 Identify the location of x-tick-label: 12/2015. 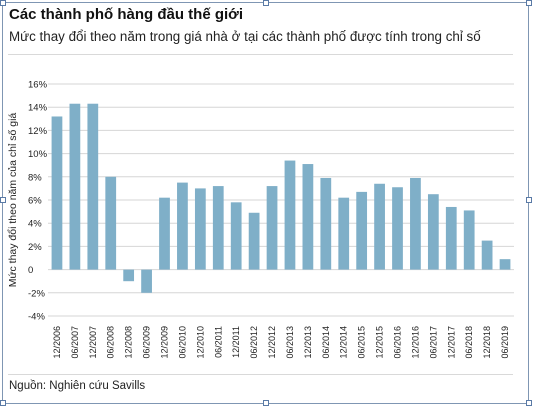
(380, 342).